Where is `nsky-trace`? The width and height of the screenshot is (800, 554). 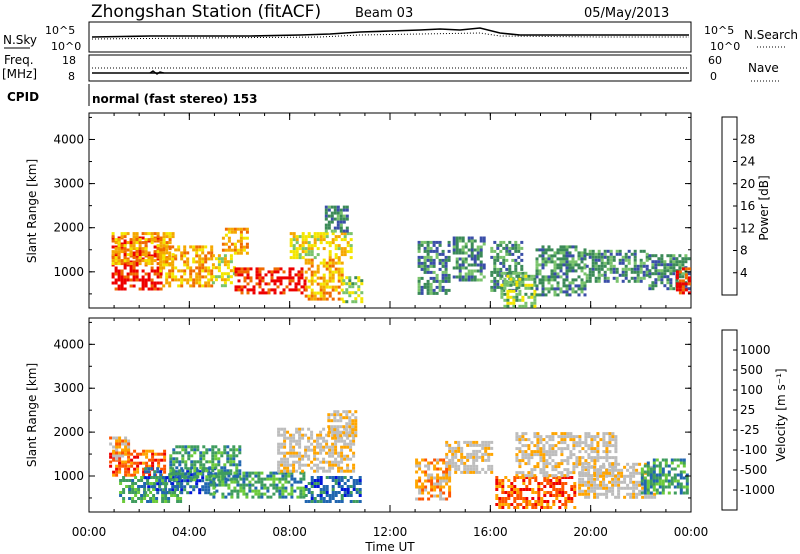
nsky-trace is located at coordinates (390, 32).